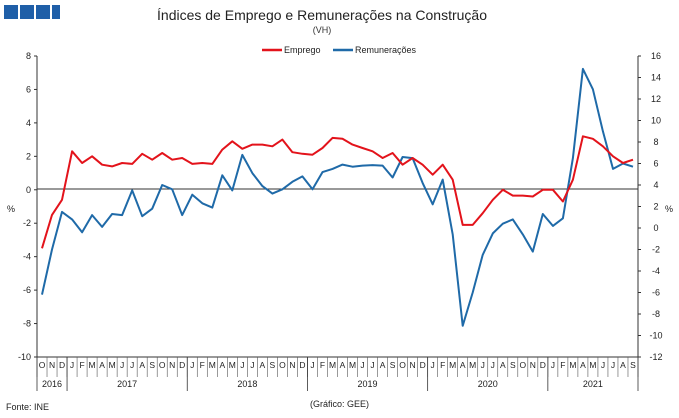 This screenshot has height=418, width=679. What do you see at coordinates (337, 374) in the screenshot?
I see `year-axis: 2016 2017 2018 2019 2020 2021` at bounding box center [337, 374].